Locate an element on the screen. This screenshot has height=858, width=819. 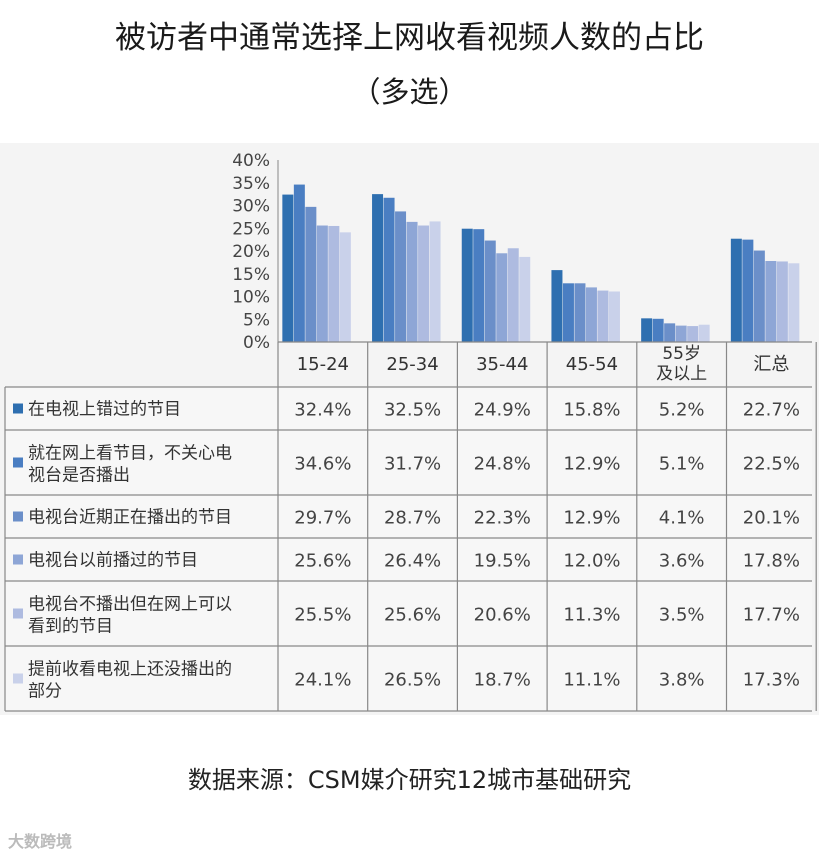
table-value-cell: 28.7% is located at coordinates (412, 518).